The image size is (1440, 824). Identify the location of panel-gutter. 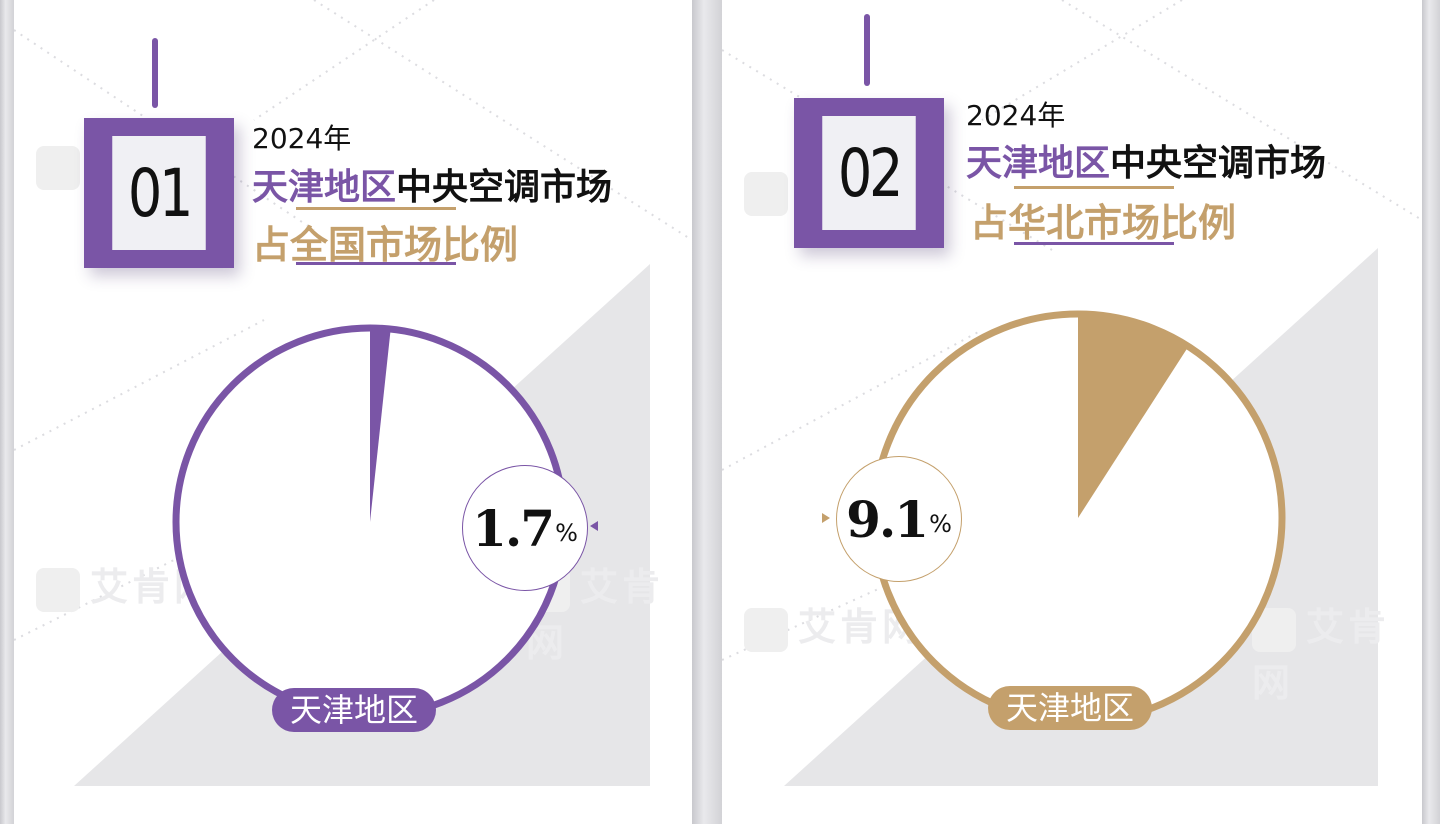
(707, 412).